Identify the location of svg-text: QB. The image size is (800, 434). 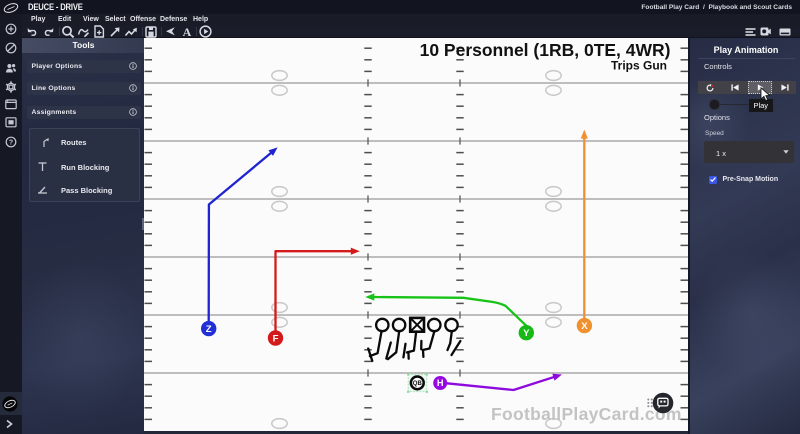
(418, 384).